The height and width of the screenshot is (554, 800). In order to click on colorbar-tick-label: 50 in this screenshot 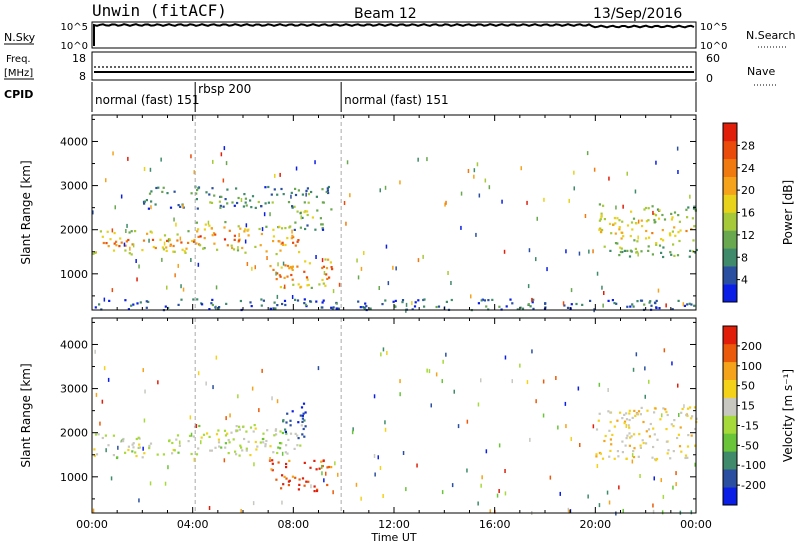, I will do `click(748, 386)`.